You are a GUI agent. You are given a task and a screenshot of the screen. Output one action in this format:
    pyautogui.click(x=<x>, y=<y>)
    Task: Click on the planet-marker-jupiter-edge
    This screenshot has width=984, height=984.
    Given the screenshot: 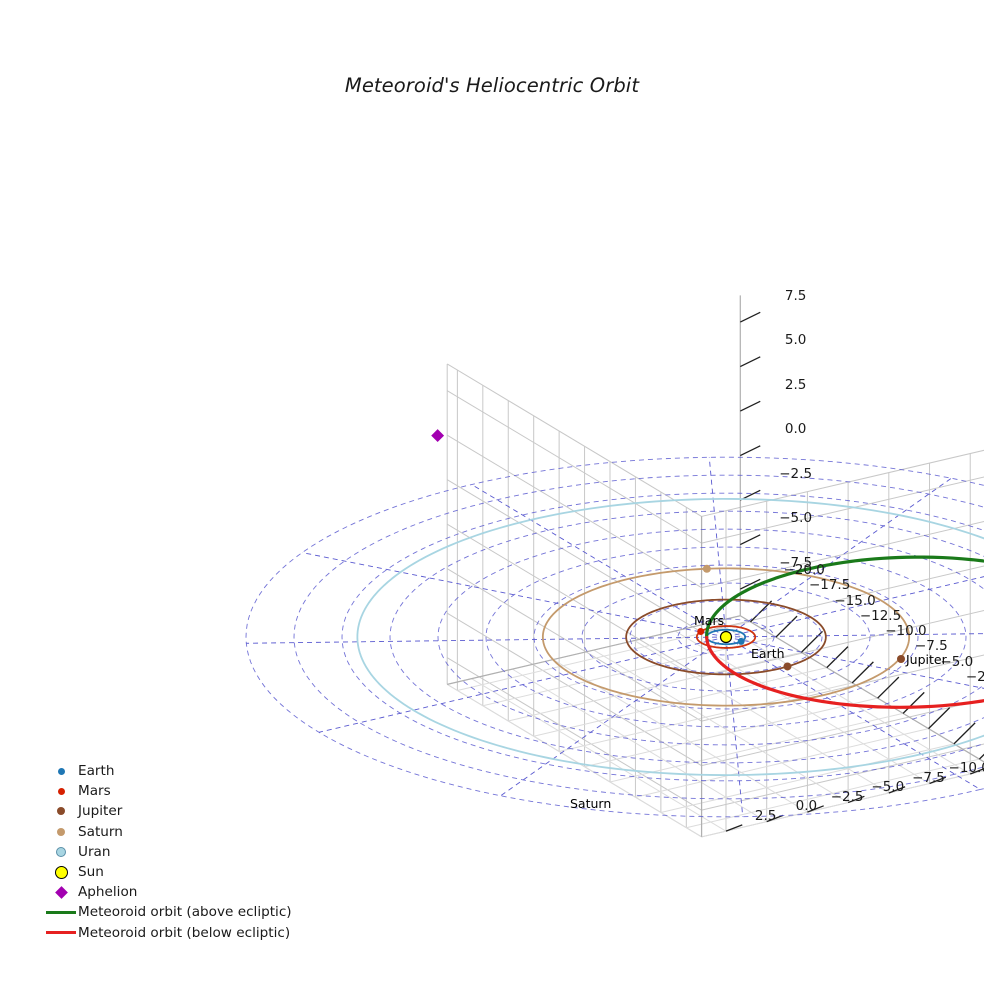 What is the action you would take?
    pyautogui.click(x=901, y=659)
    